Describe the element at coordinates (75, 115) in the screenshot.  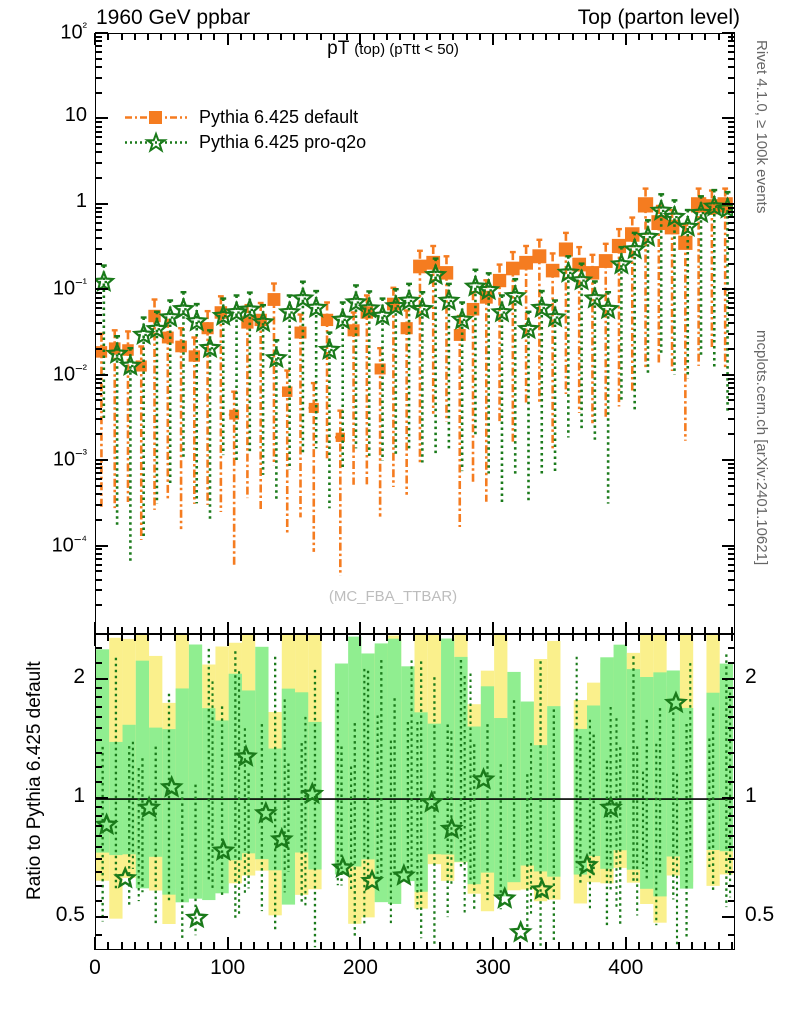
I see `y-axis-tick-label: 10` at that location.